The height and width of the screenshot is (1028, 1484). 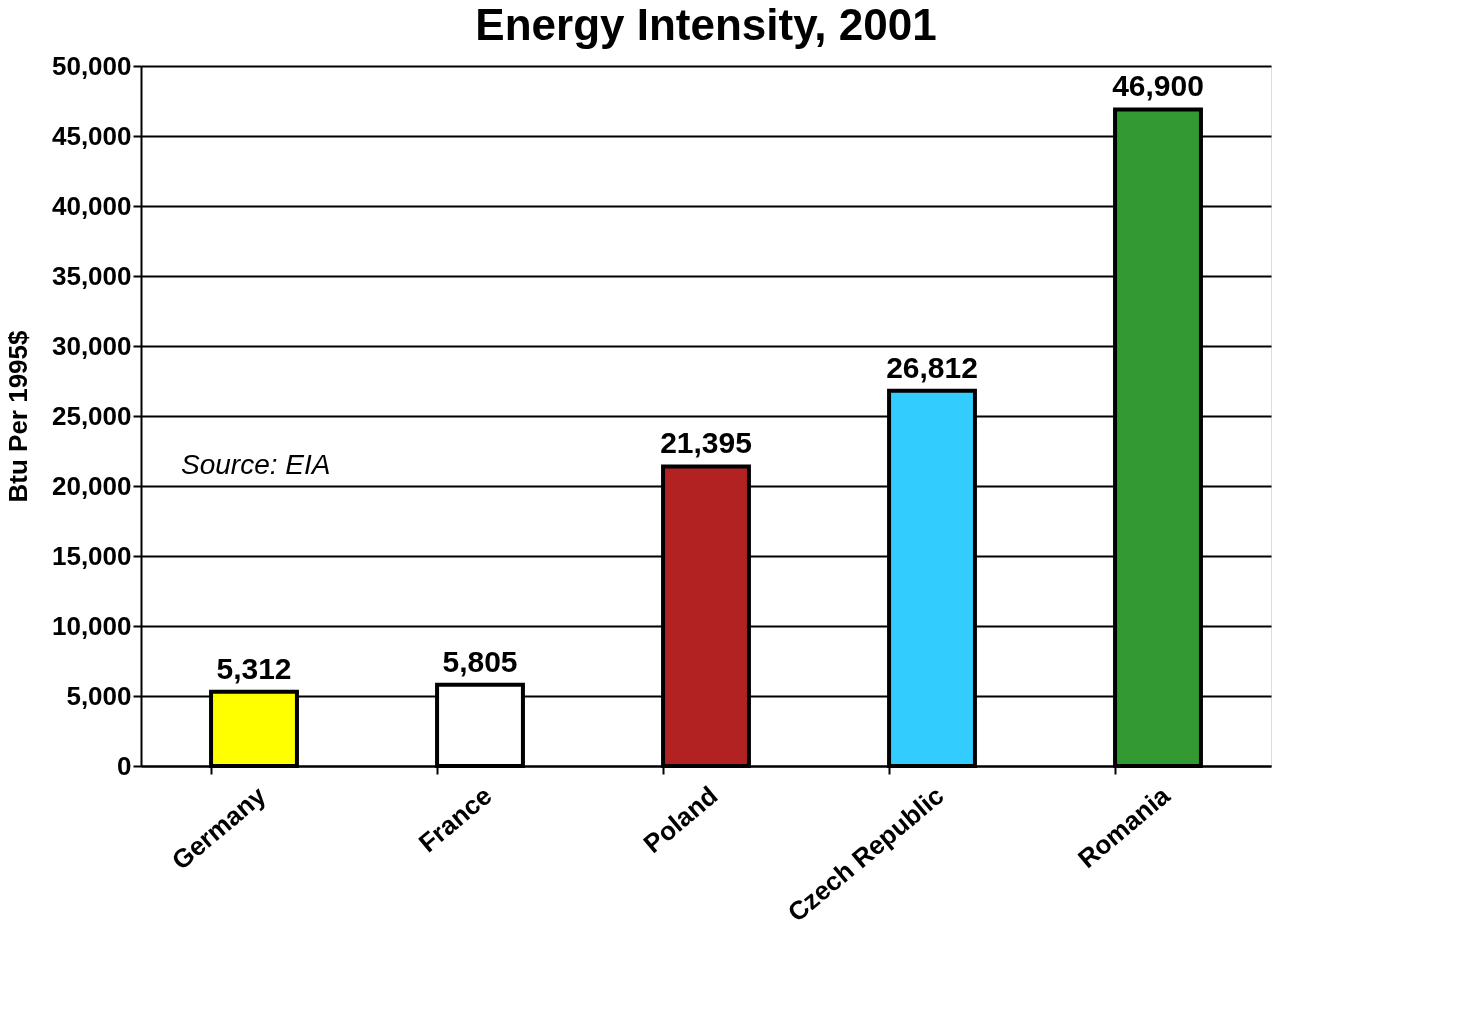 What do you see at coordinates (91, 485) in the screenshot?
I see `y-tick-label: 20,000` at bounding box center [91, 485].